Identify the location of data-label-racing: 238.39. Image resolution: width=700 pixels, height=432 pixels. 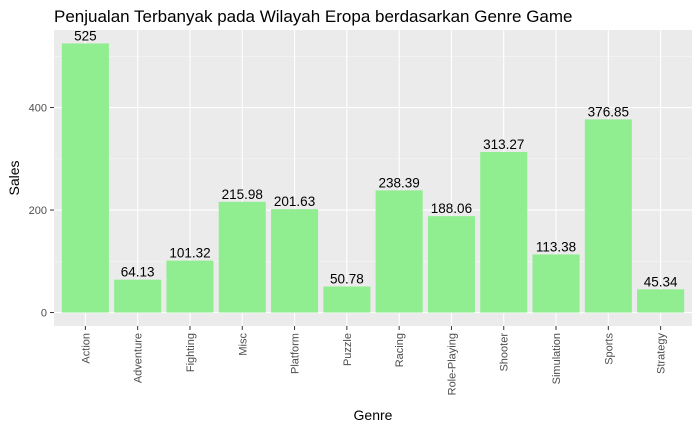
(398, 182).